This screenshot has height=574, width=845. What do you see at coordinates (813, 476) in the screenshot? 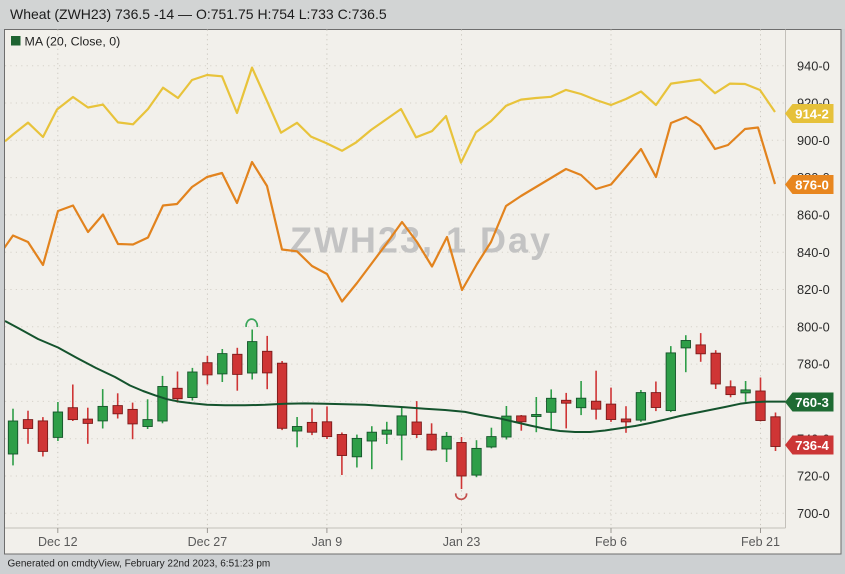
I see `svg-text: 720-0` at bounding box center [813, 476].